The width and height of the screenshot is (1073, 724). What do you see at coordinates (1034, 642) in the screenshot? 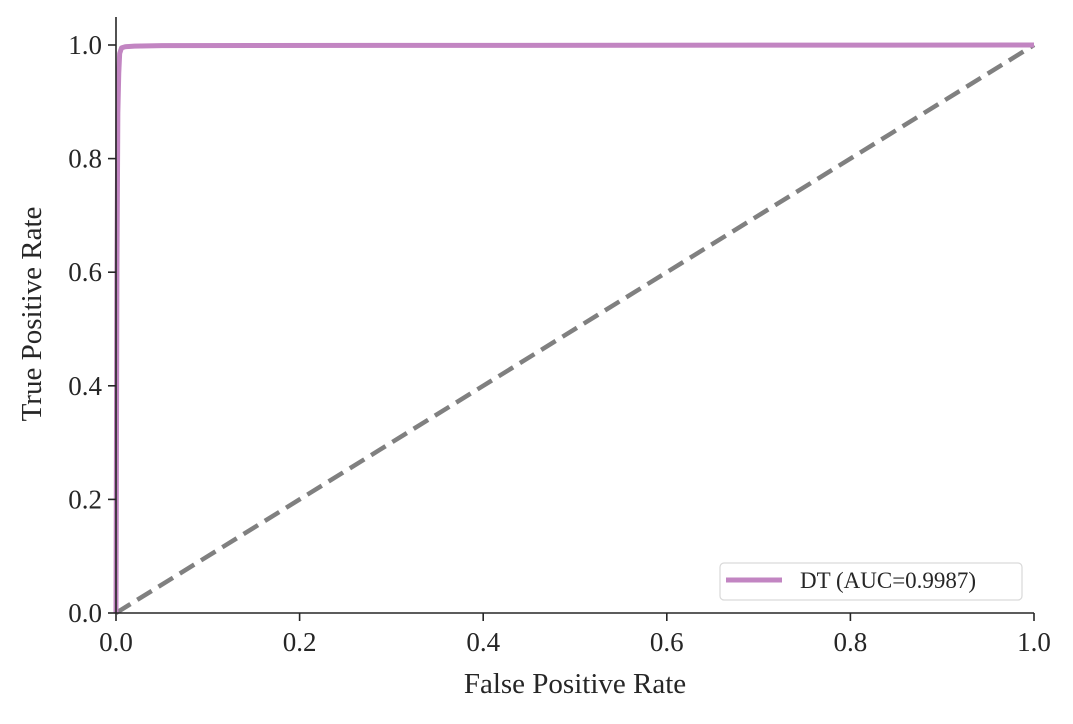
I see `x-tick-label: 1.0` at bounding box center [1034, 642].